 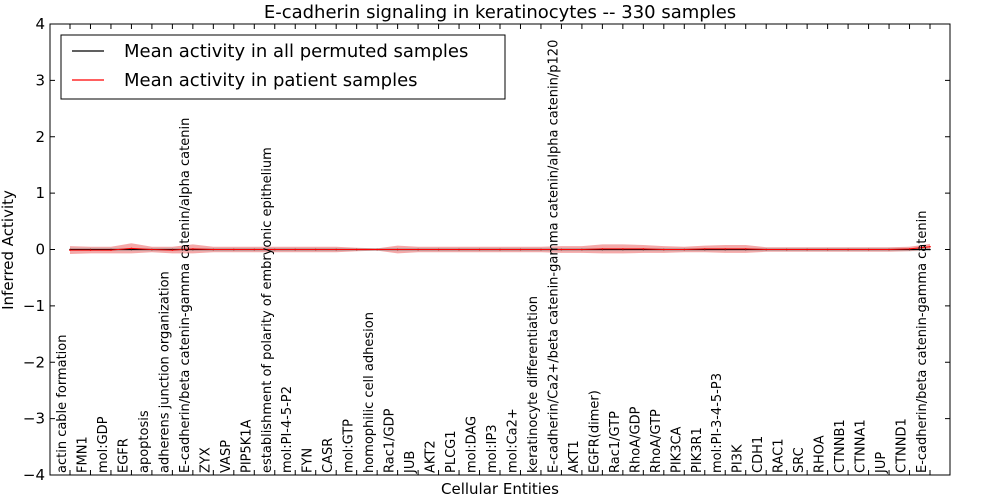 What do you see at coordinates (390, 440) in the screenshot?
I see `x-tick-label: Rac1/GDP` at bounding box center [390, 440].